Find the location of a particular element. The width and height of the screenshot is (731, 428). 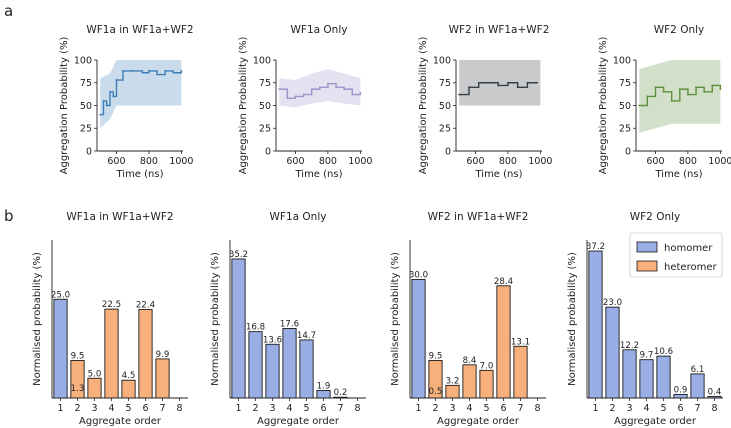

a2-ylabel: Aggregation Probability (%) is located at coordinates (243, 106).